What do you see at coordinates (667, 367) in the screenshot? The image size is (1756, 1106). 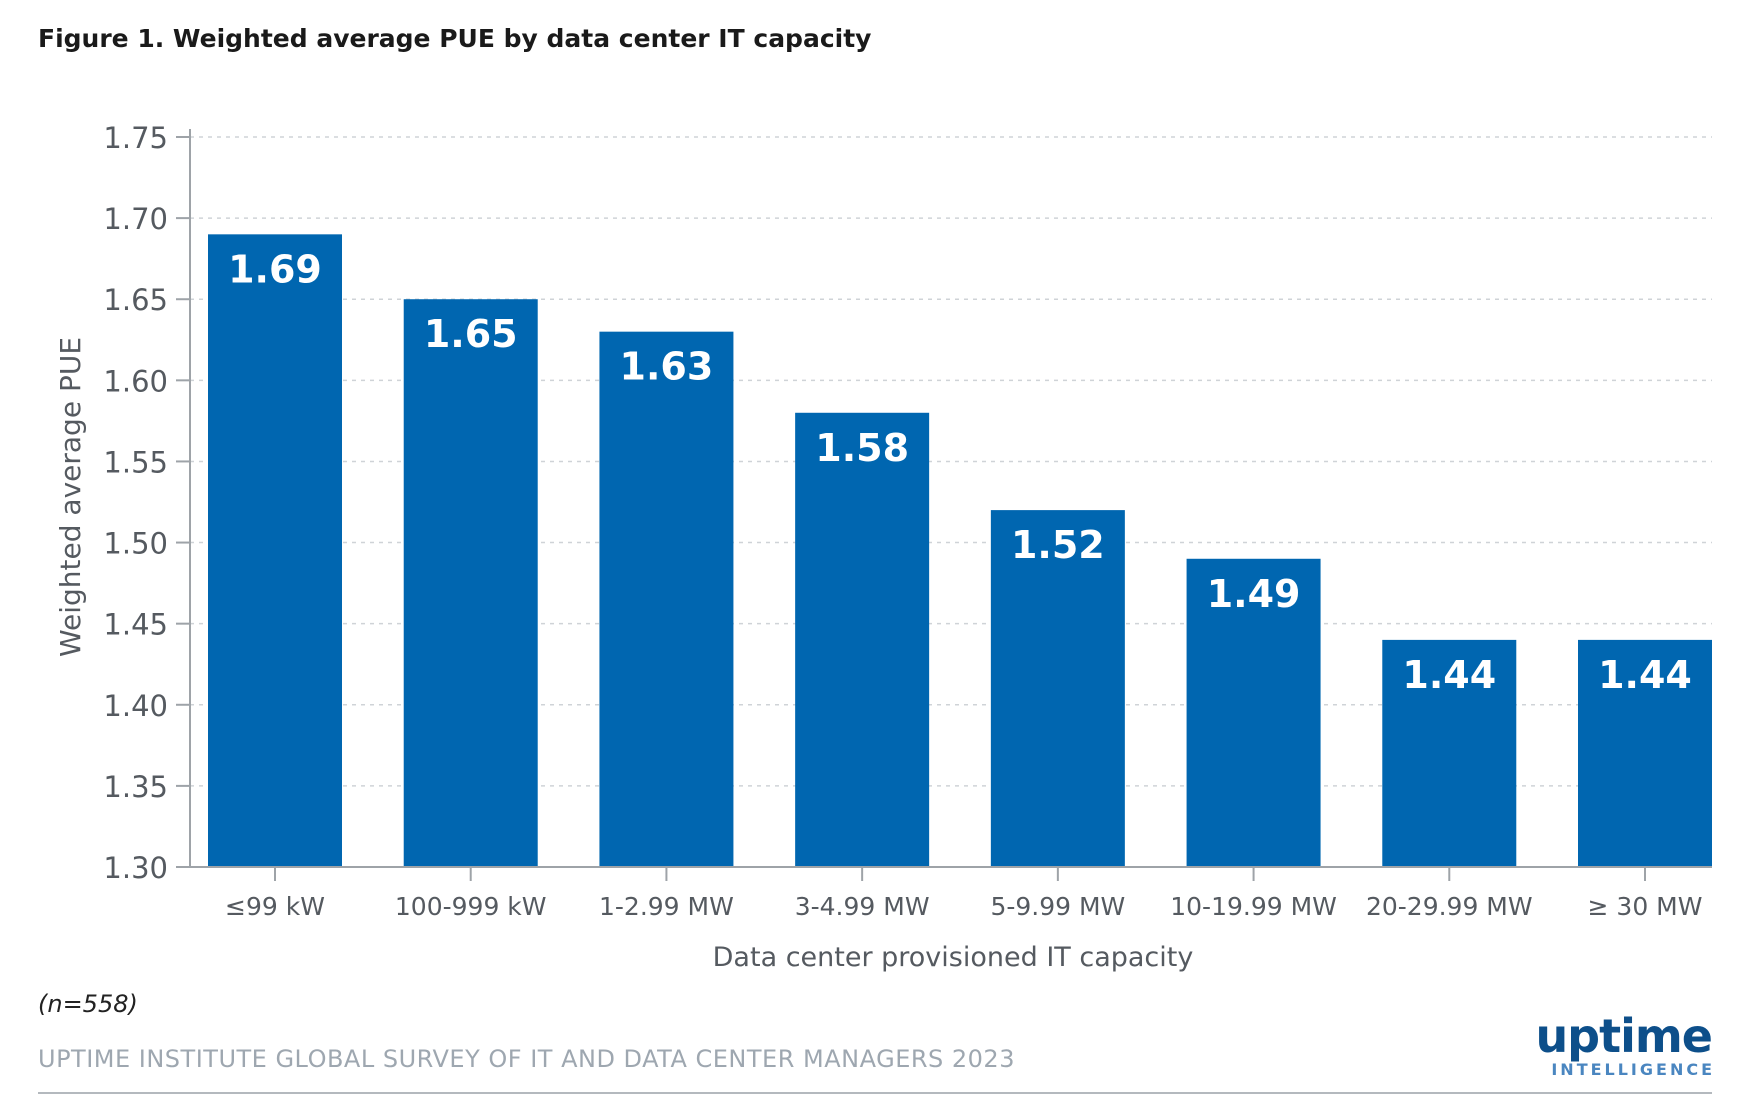 I see `bar-value-label: 1.63` at bounding box center [667, 367].